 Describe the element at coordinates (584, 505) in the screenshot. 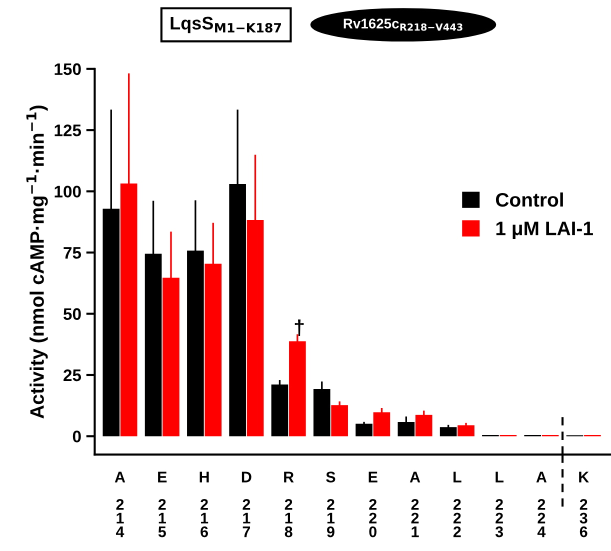

I see `x-tick-label: K 2 3 6` at that location.